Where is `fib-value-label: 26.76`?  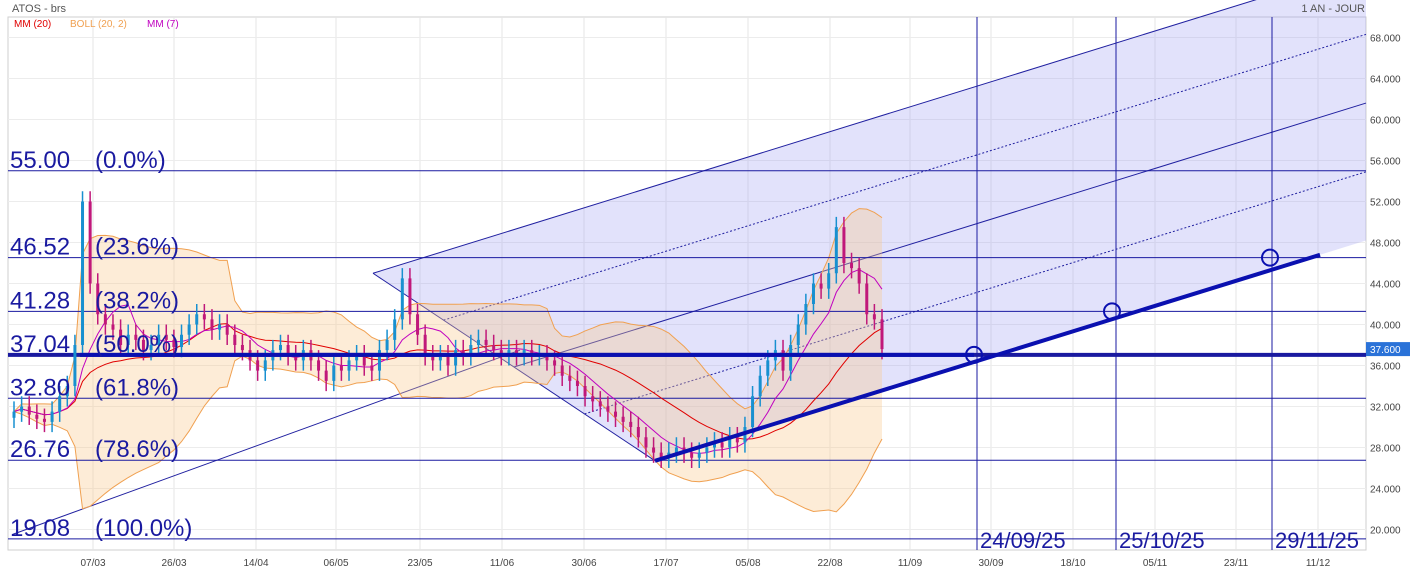
fib-value-label: 26.76 is located at coordinates (40, 449).